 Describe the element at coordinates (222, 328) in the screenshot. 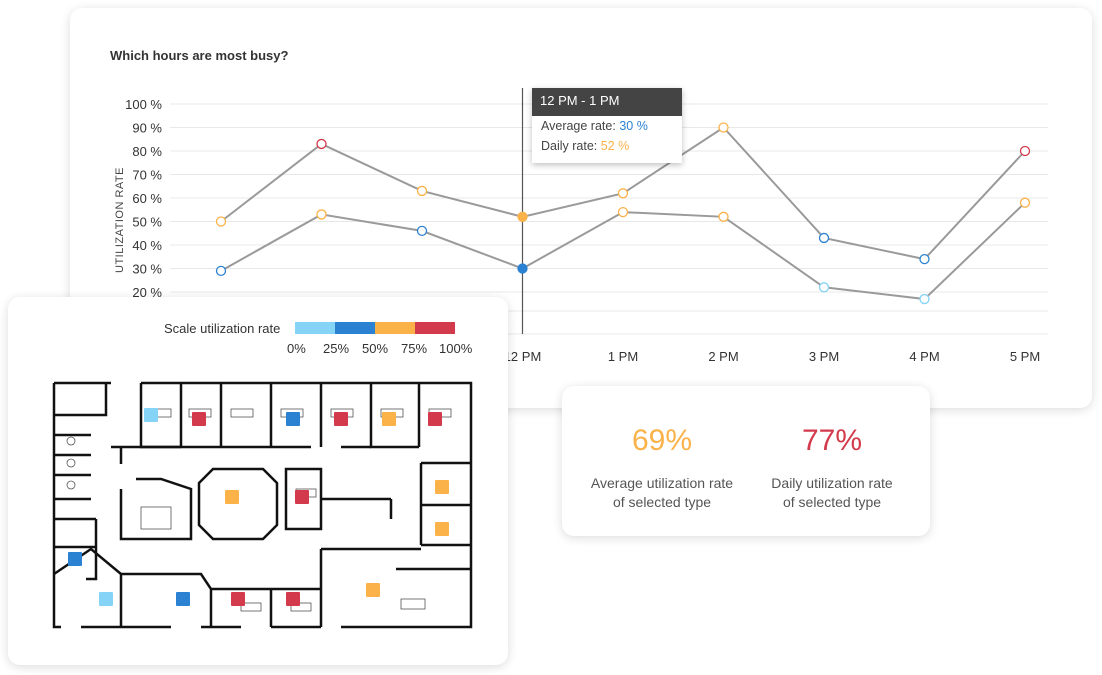

I see `scale-title: Scale utilization rate` at that location.